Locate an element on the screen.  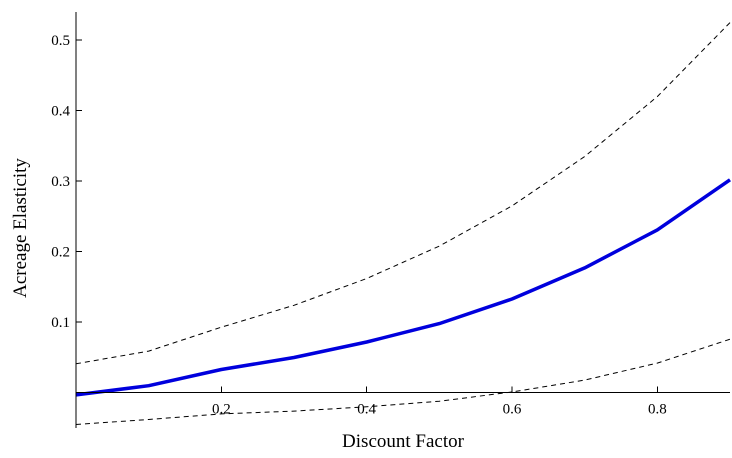
x-axis-title: Discount Factor is located at coordinates (403, 441).